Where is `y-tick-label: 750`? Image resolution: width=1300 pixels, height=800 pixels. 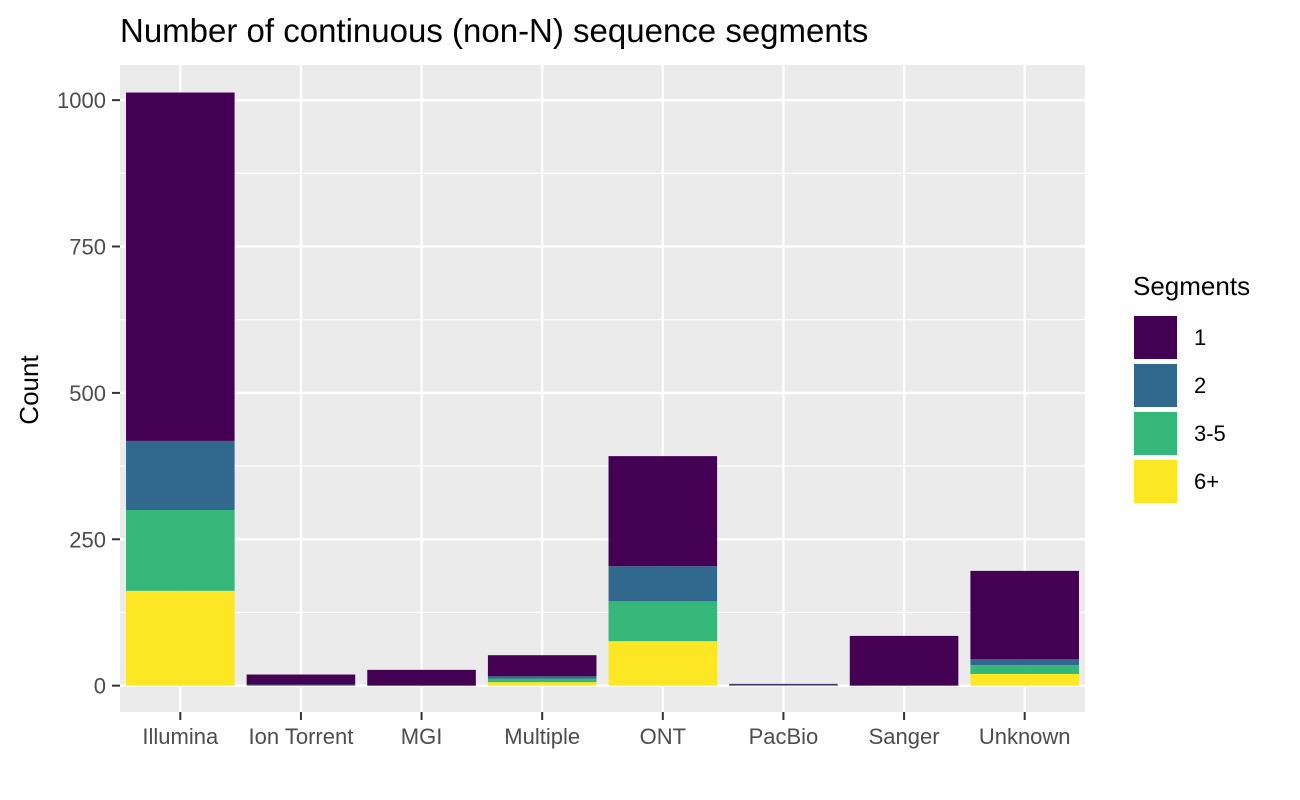 y-tick-label: 750 is located at coordinates (87, 247).